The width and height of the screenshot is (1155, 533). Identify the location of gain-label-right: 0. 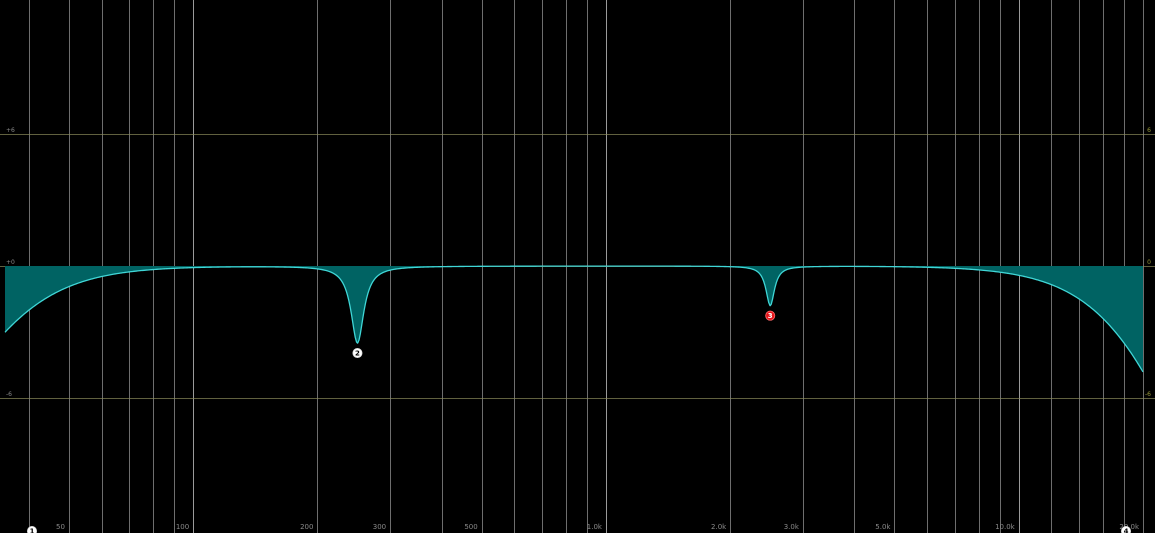
(1149, 262).